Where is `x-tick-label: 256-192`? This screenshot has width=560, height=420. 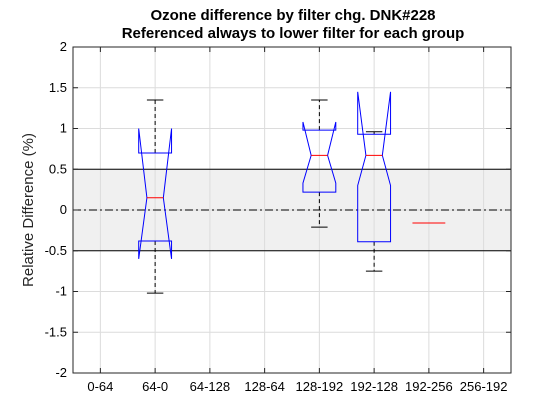 x-tick-label: 256-192 is located at coordinates (484, 386).